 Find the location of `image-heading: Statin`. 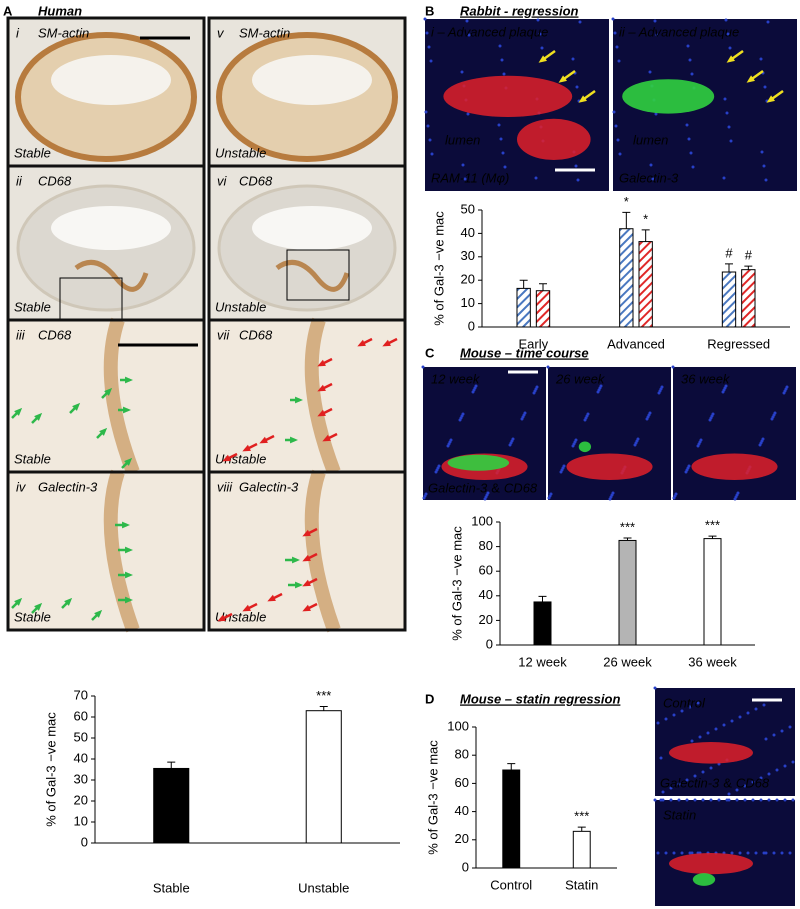

image-heading: Statin is located at coordinates (679, 814).